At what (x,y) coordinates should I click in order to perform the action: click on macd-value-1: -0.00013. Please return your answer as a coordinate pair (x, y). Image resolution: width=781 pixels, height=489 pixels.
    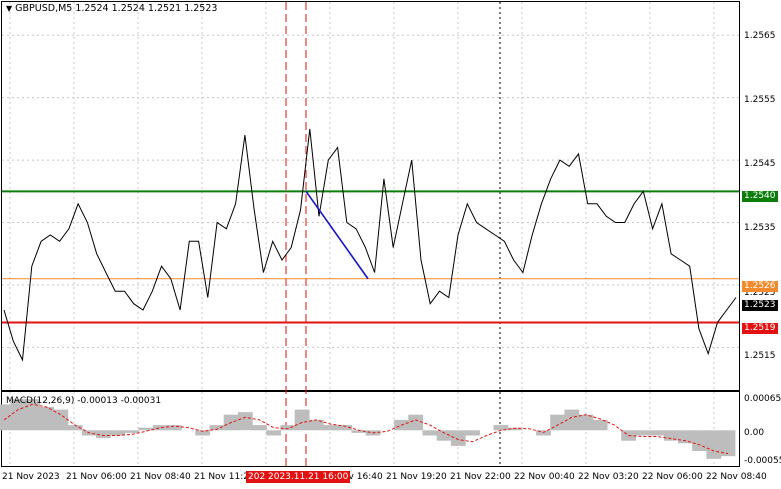
    Looking at the image, I should click on (97, 401).